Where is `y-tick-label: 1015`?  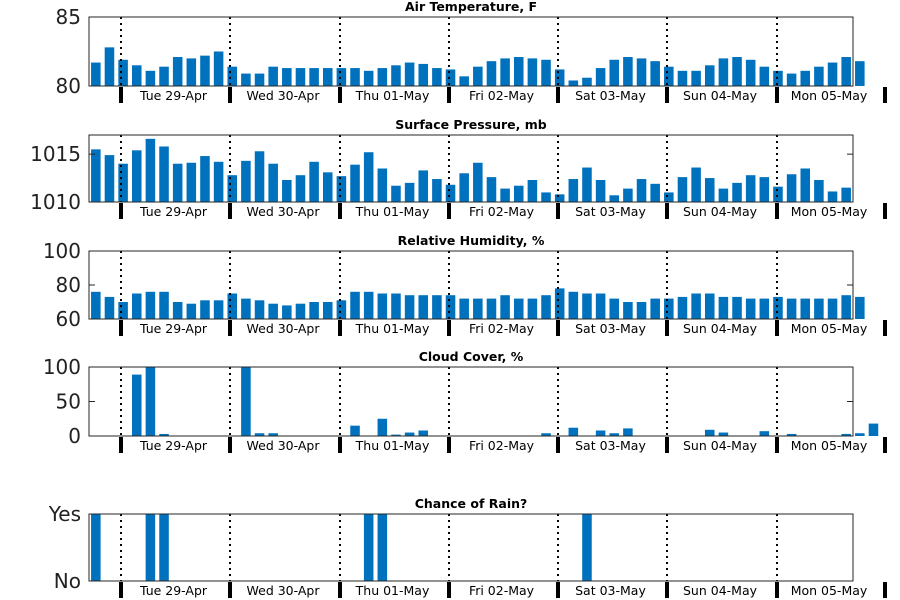
y-tick-label: 1015 is located at coordinates (55, 154).